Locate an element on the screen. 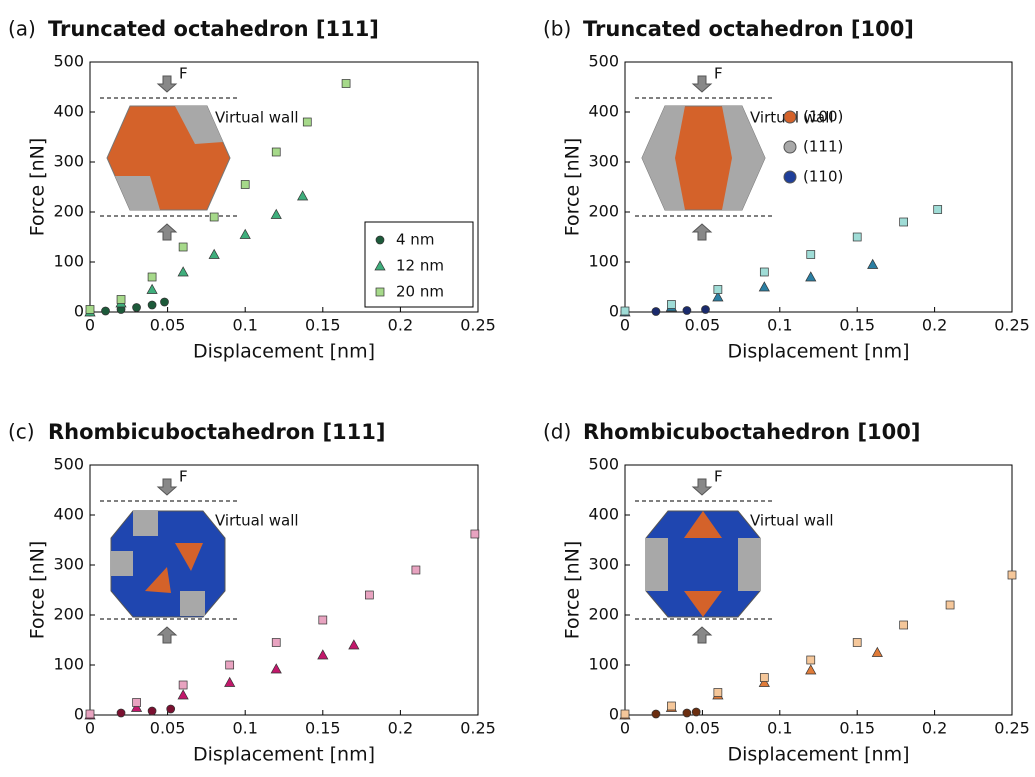 This screenshot has height=777, width=1035. facet-label: (110) is located at coordinates (823, 177).